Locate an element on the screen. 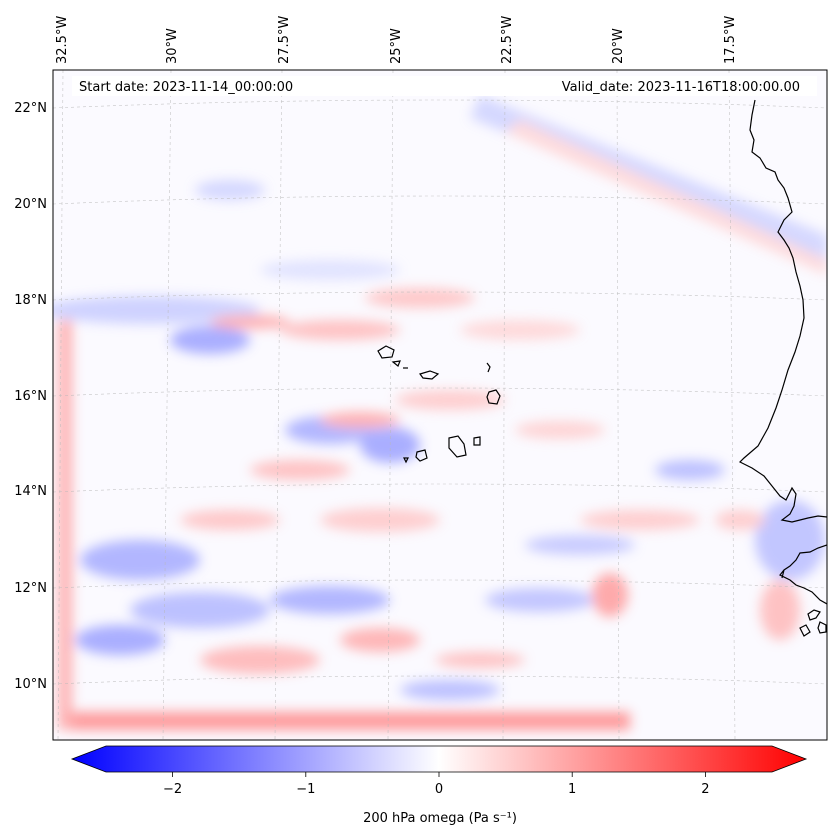  colorbar-bar is located at coordinates (439, 759).